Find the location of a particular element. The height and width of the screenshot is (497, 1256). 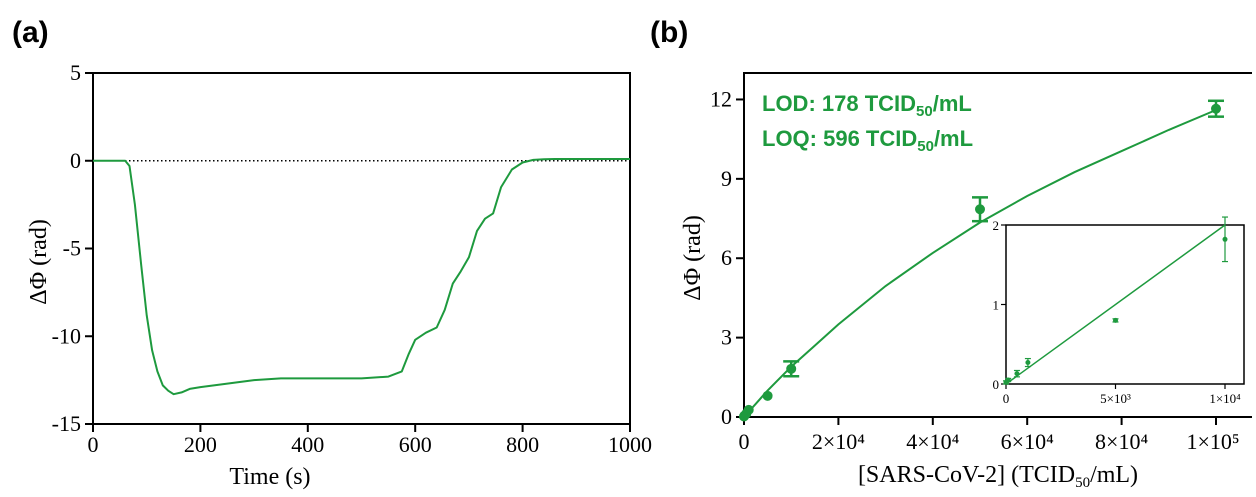

x-tick-label: 200 is located at coordinates (200, 444).